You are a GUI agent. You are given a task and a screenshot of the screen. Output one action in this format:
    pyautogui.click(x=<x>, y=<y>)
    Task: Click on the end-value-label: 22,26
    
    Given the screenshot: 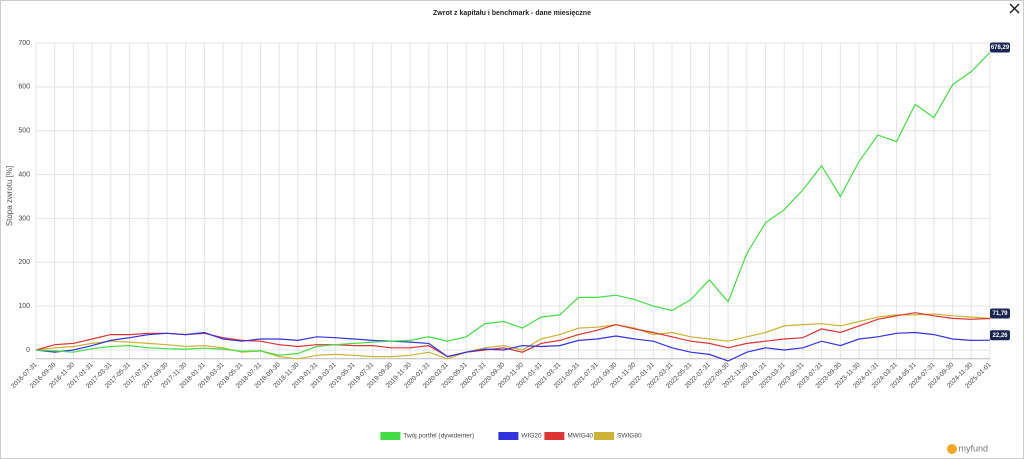 What is the action you would take?
    pyautogui.click(x=1000, y=336)
    